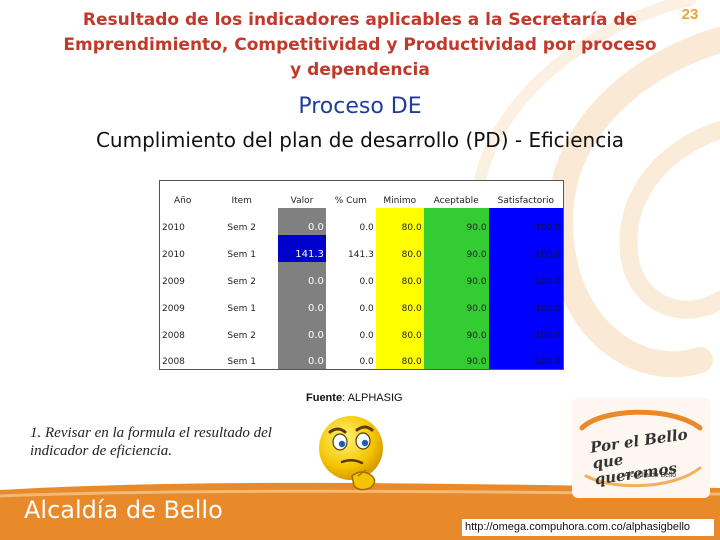 The image size is (720, 540). I want to click on process-title: Proceso DE, so click(360, 106).